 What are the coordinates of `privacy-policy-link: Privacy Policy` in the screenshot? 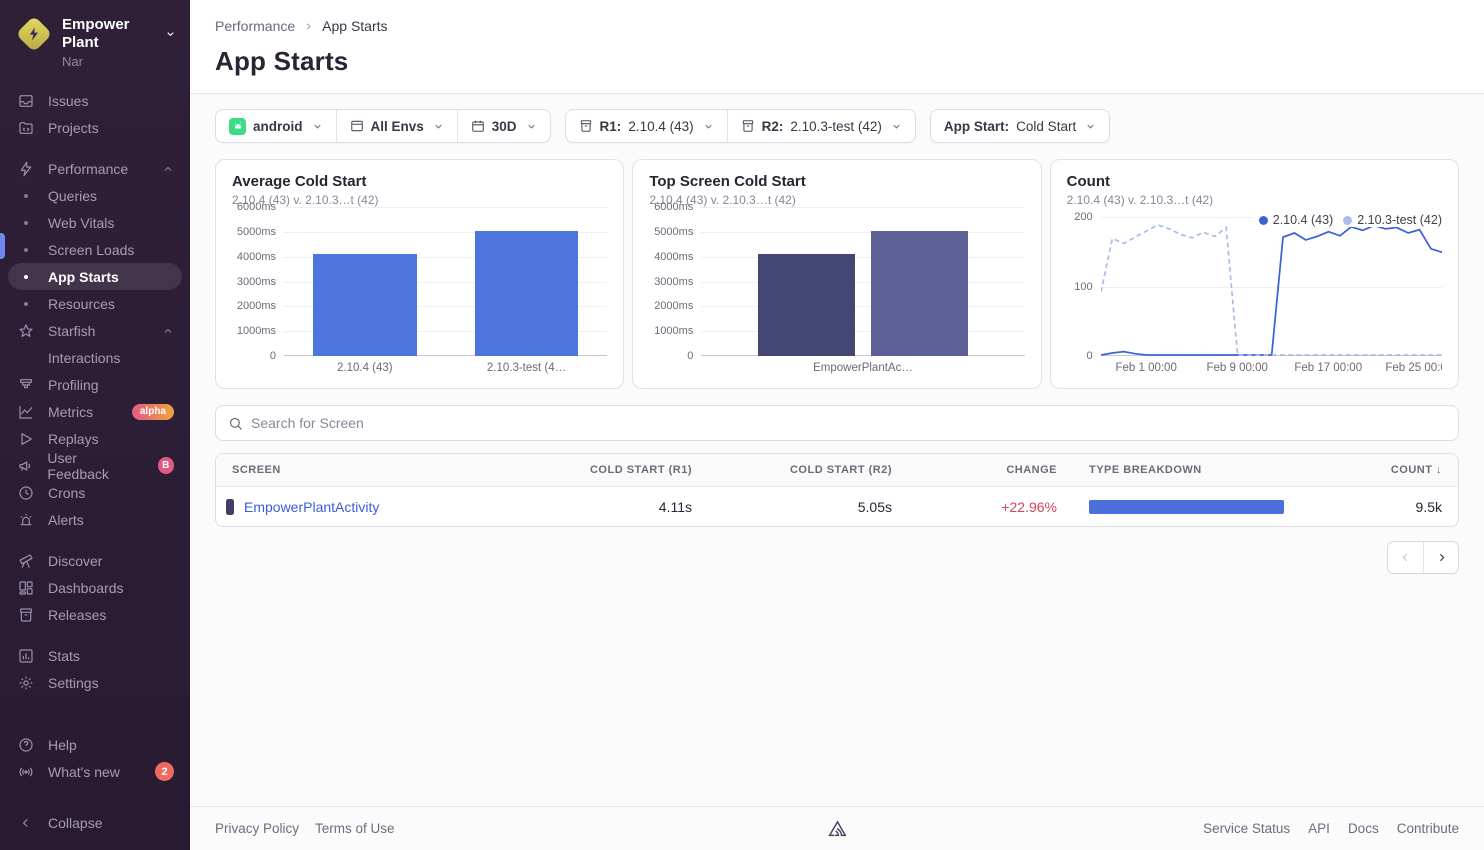 It's located at (257, 828).